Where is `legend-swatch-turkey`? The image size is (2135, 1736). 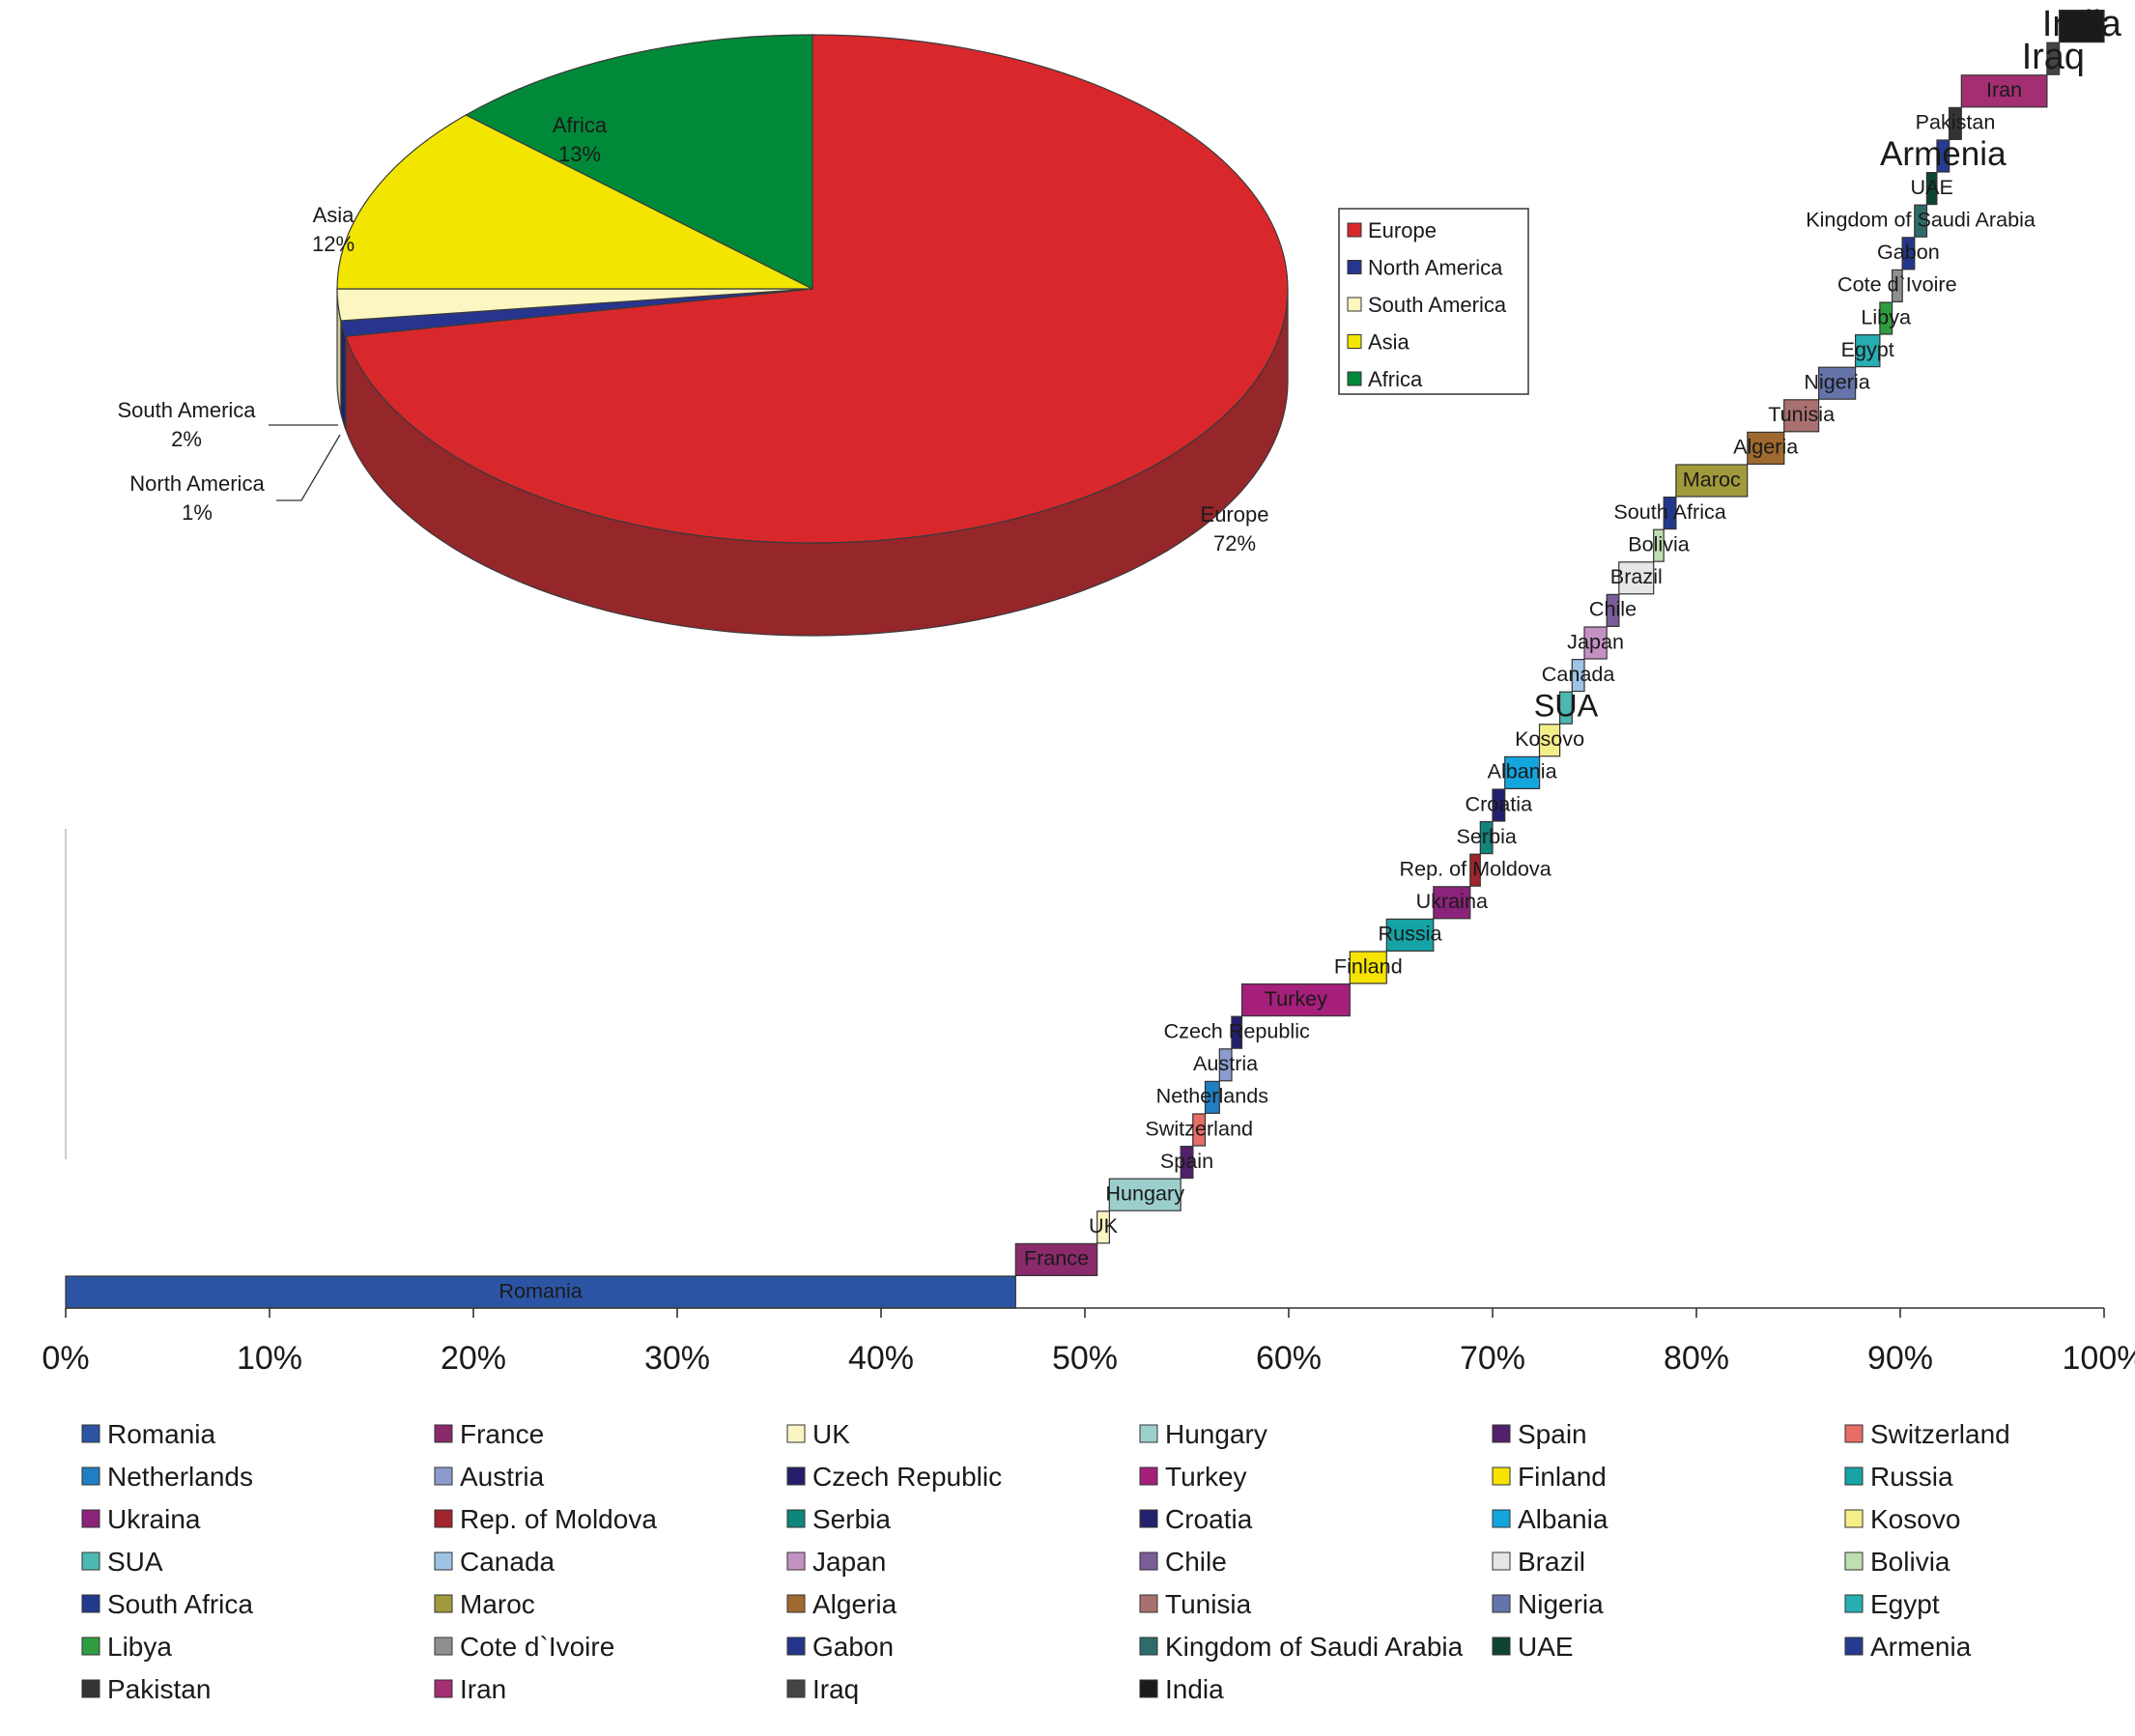
legend-swatch-turkey is located at coordinates (1149, 1476).